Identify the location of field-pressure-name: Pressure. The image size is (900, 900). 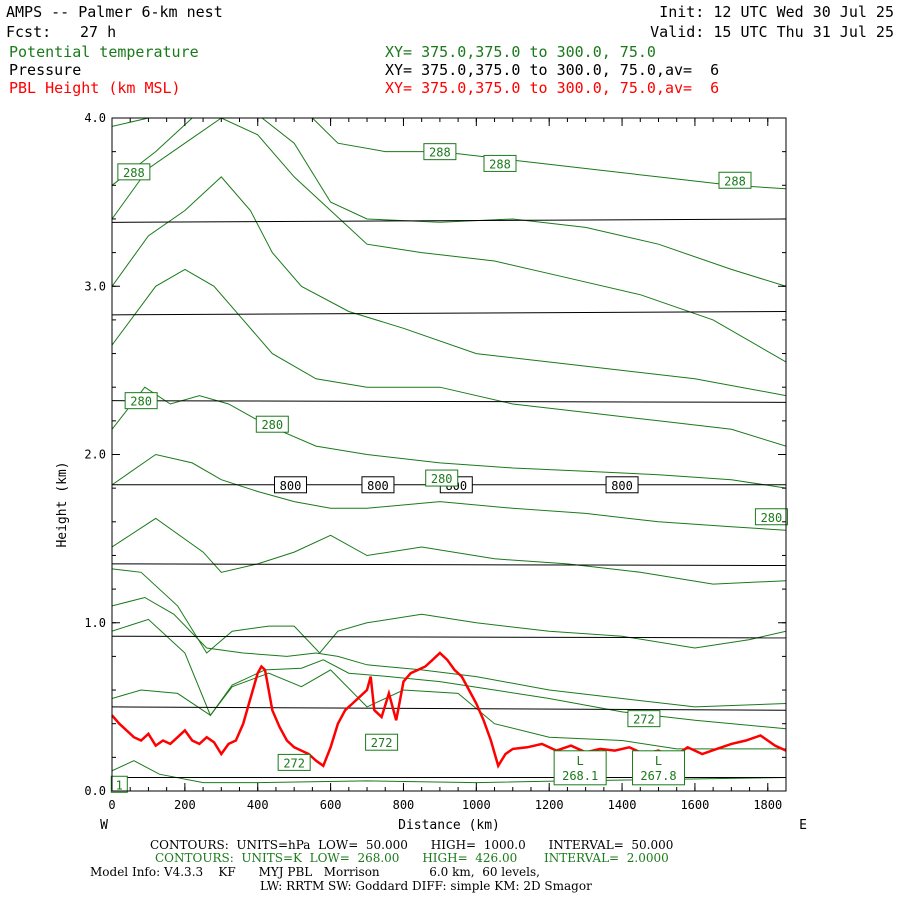
(45, 70).